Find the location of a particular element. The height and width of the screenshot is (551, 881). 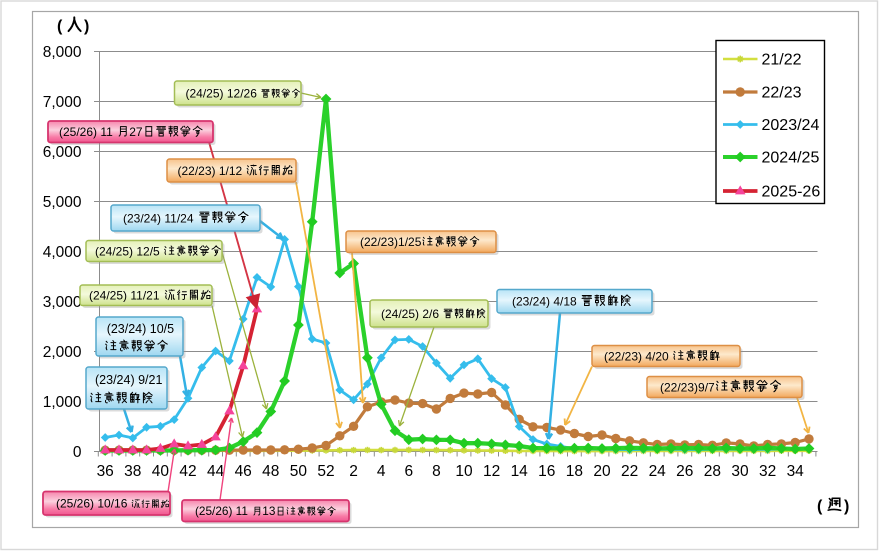

svg-text: 24 is located at coordinates (658, 471).